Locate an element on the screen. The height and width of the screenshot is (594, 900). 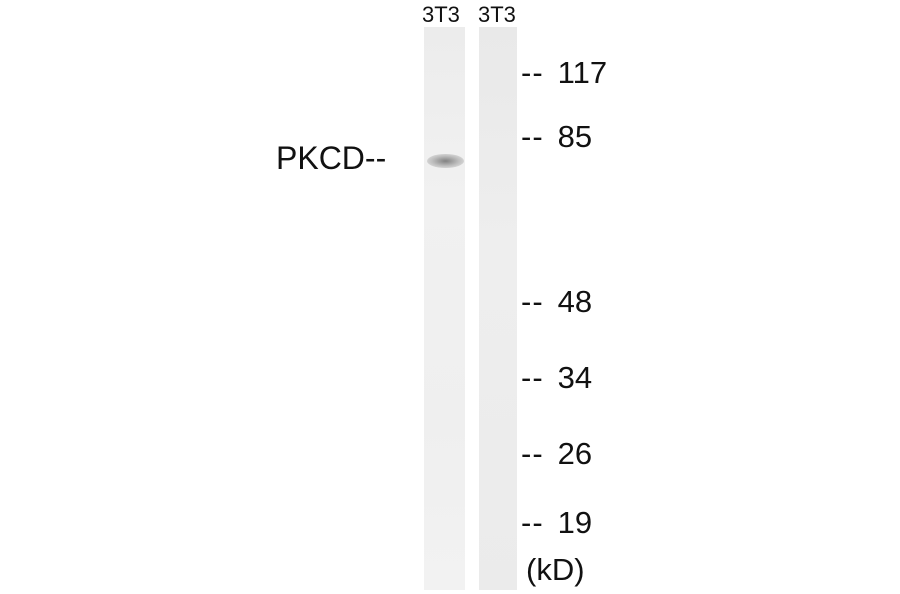
lane-2-label: 3T3 is located at coordinates (497, 14).